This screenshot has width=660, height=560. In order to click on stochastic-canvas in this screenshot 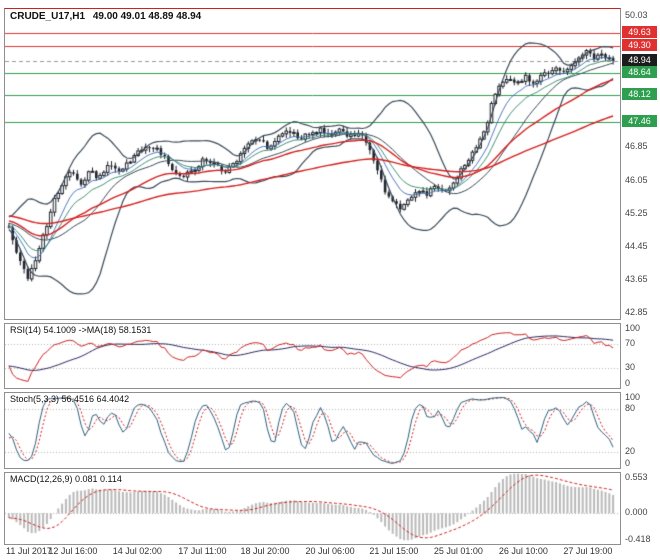, I will do `click(312, 430)`.